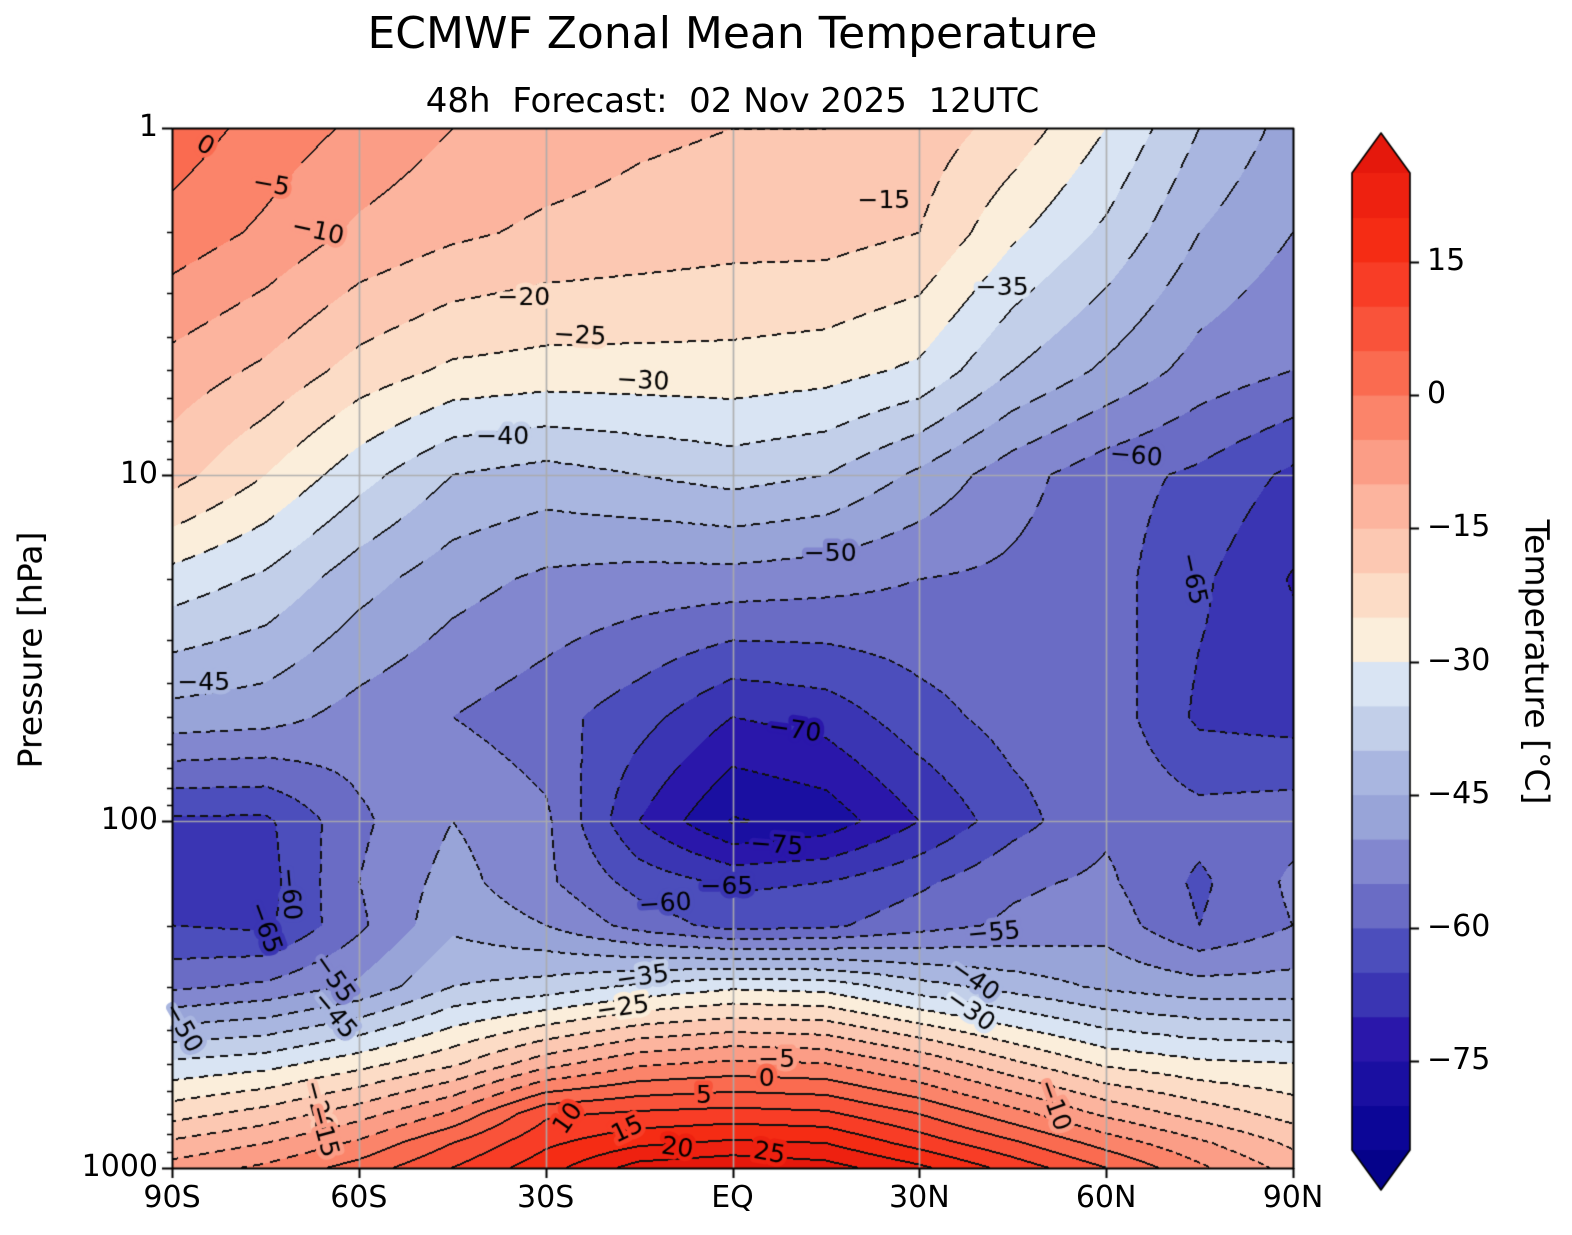  Describe the element at coordinates (129, 820) in the screenshot. I see `y-tick-label: 100` at that location.